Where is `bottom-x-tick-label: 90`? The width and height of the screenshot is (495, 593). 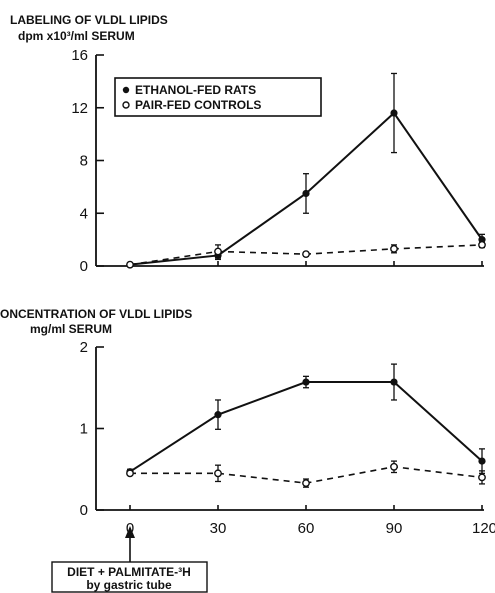
bottom-x-tick-label: 90 is located at coordinates (394, 528).